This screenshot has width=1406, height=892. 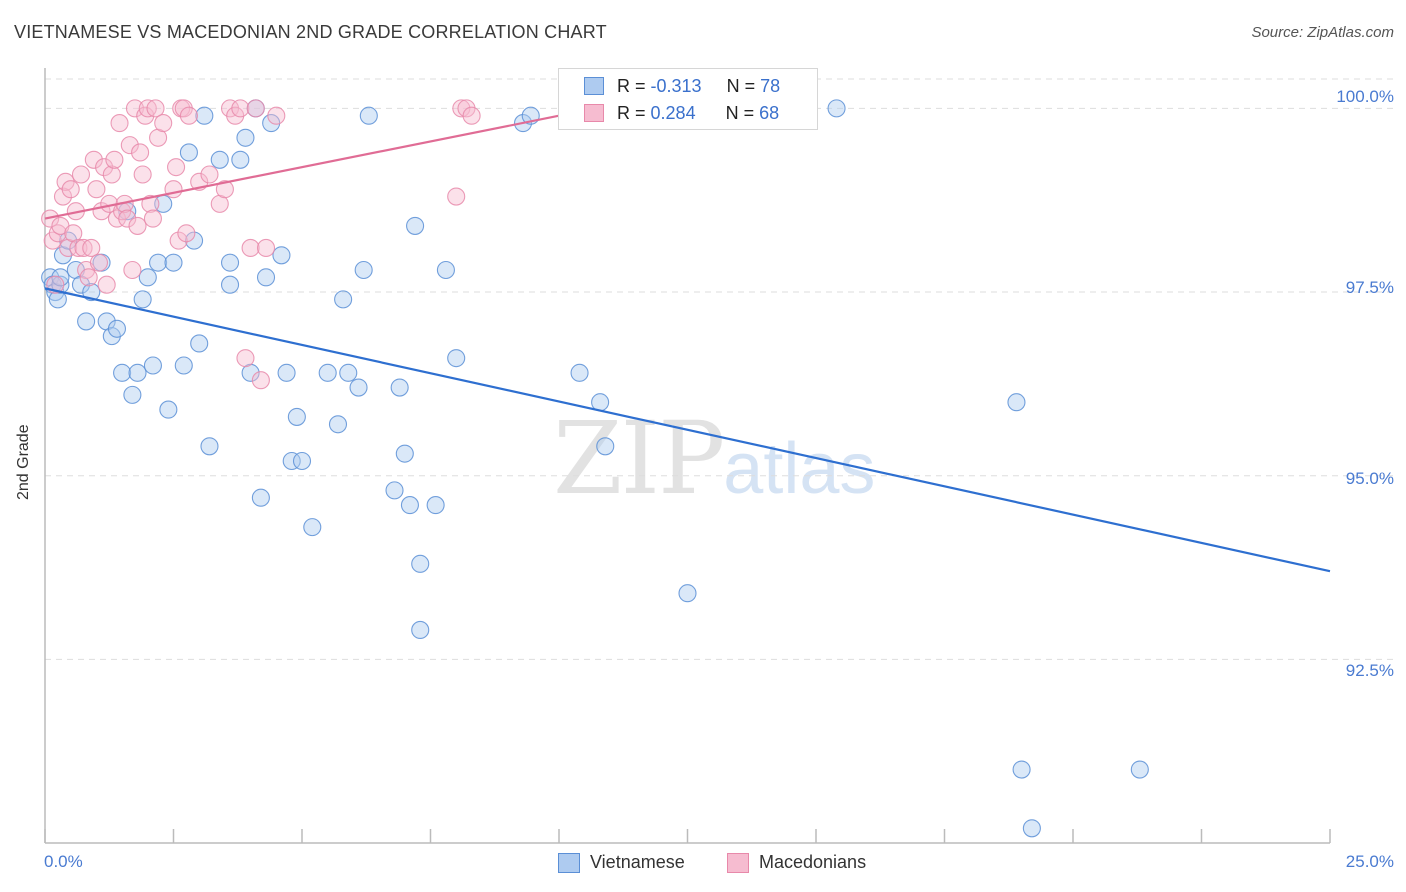 I want to click on legend-label-vietnamese: Vietnamese, so click(x=637, y=862).